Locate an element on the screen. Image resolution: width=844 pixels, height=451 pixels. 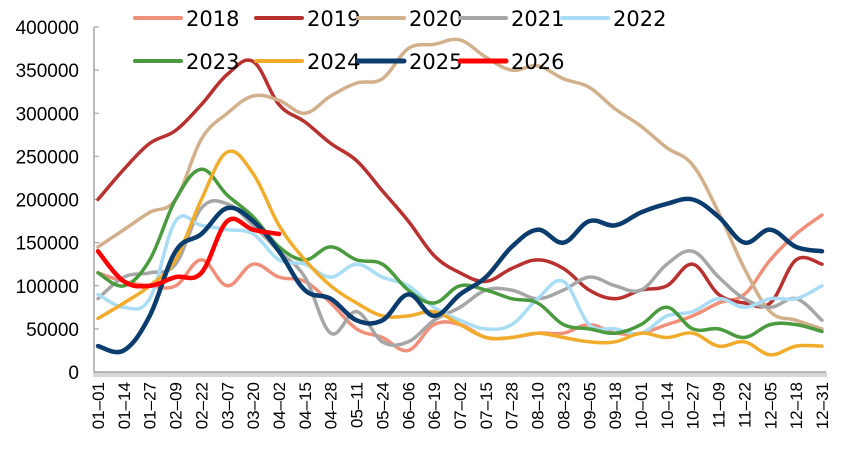
legend-item-2018: 2018 is located at coordinates (186, 19).